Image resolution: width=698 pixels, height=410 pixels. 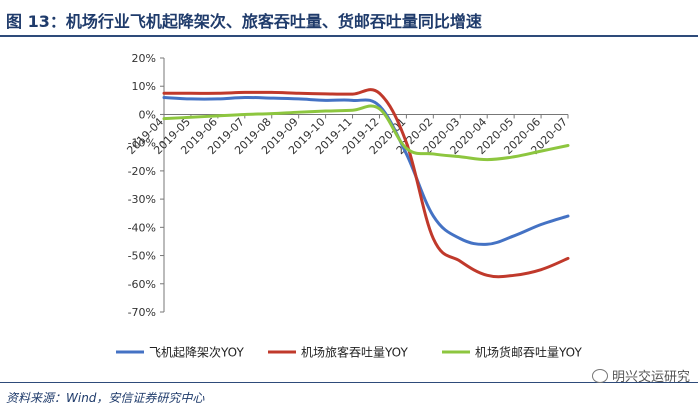 What do you see at coordinates (244, 21) in the screenshot?
I see `figure-title: 图 13：机场行业飞机起降架次、旅客吞吐量、货邮吞吐量同比增速` at bounding box center [244, 21].